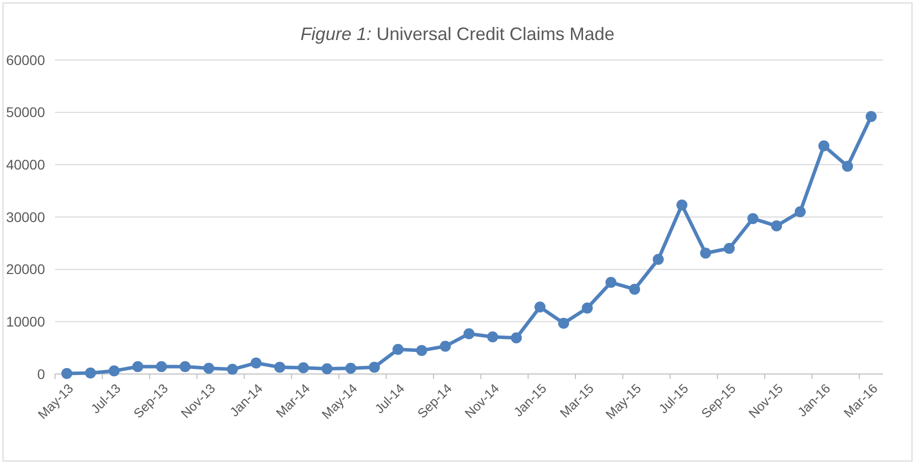 This screenshot has width=915, height=464. I want to click on y-tick-label: 10000, so click(26, 322).